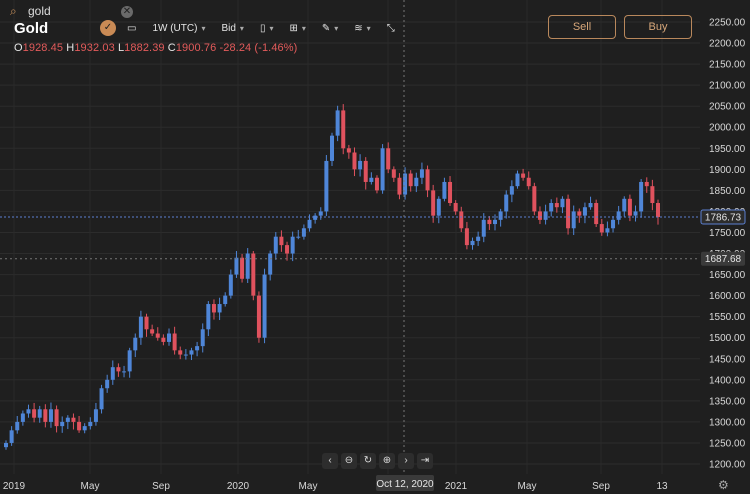  I want to click on fullscreen-button: ⤡, so click(391, 28).